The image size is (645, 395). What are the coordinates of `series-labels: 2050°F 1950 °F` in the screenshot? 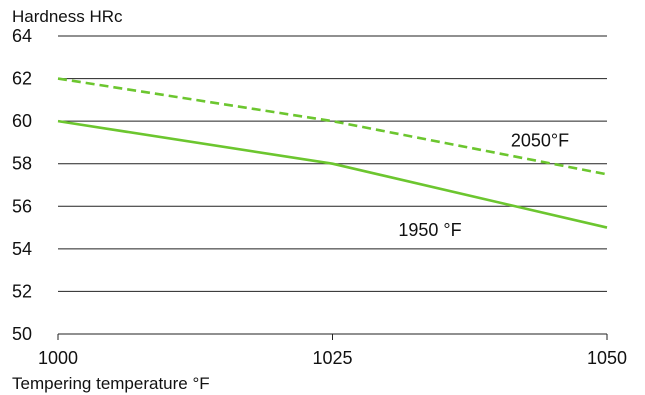 It's located at (483, 185).